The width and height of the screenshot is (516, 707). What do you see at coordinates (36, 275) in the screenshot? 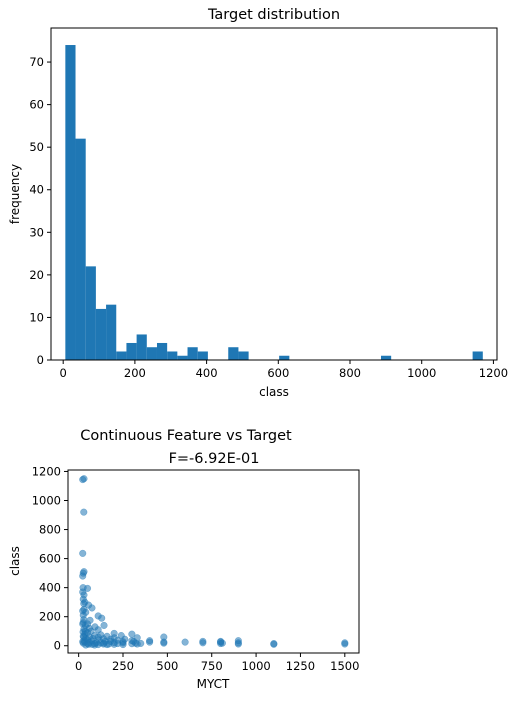
I see `histogram-y-tick-label: 20` at bounding box center [36, 275].